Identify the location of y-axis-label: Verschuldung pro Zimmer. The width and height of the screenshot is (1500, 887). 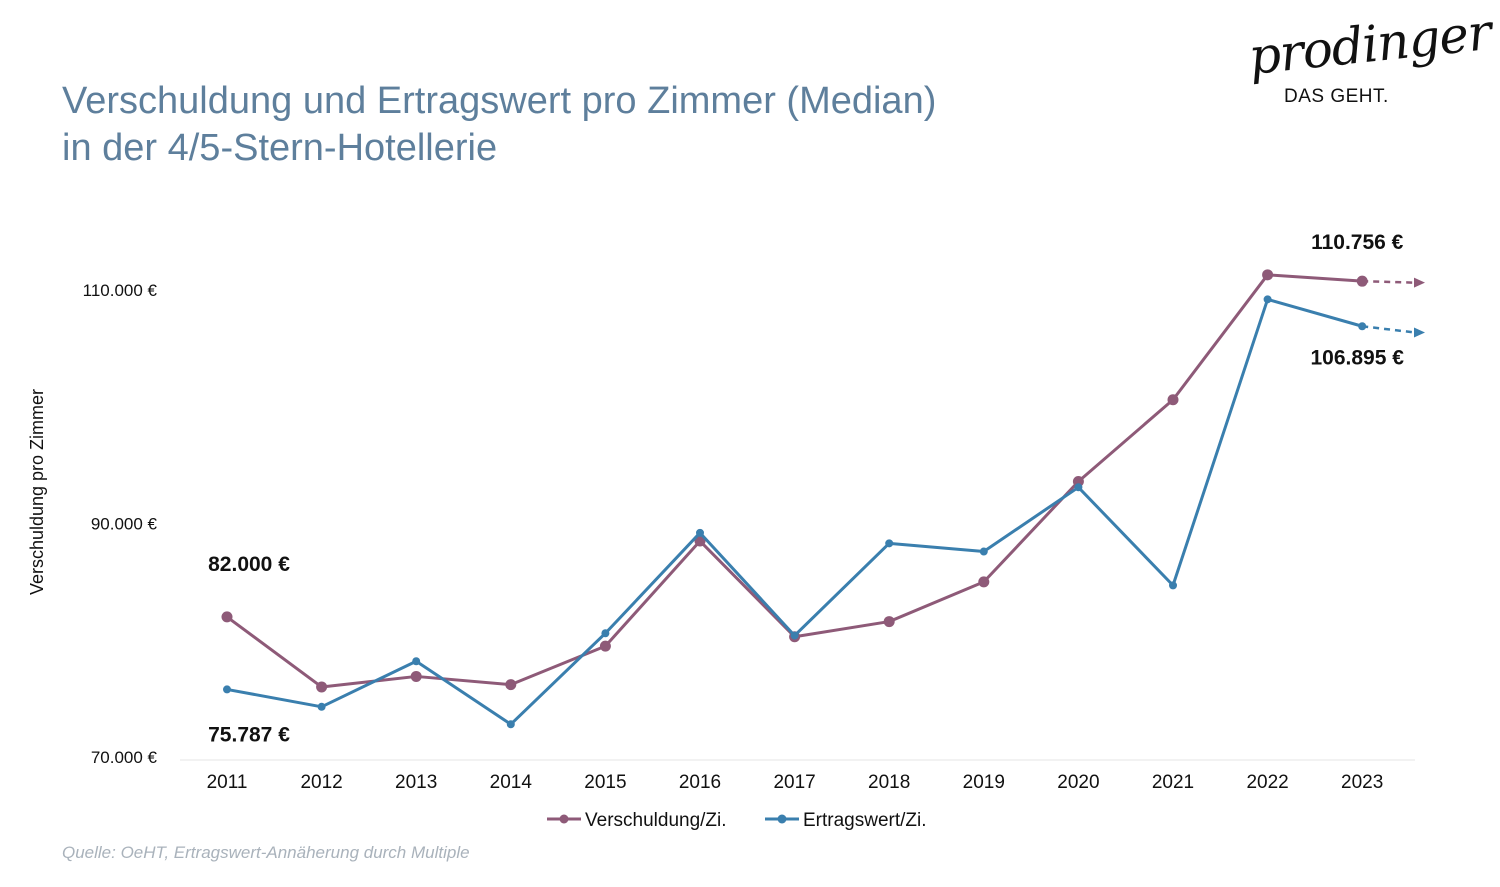
(37, 492).